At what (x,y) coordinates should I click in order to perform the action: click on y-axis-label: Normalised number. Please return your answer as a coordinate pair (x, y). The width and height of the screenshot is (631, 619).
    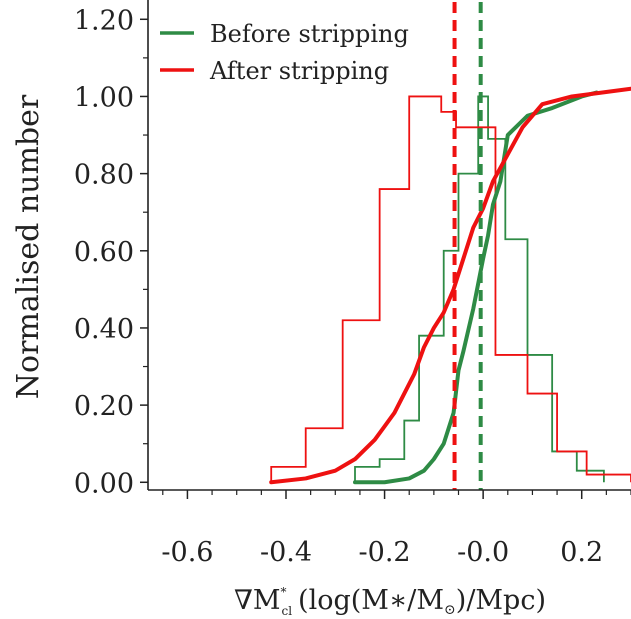
    Looking at the image, I should click on (28, 246).